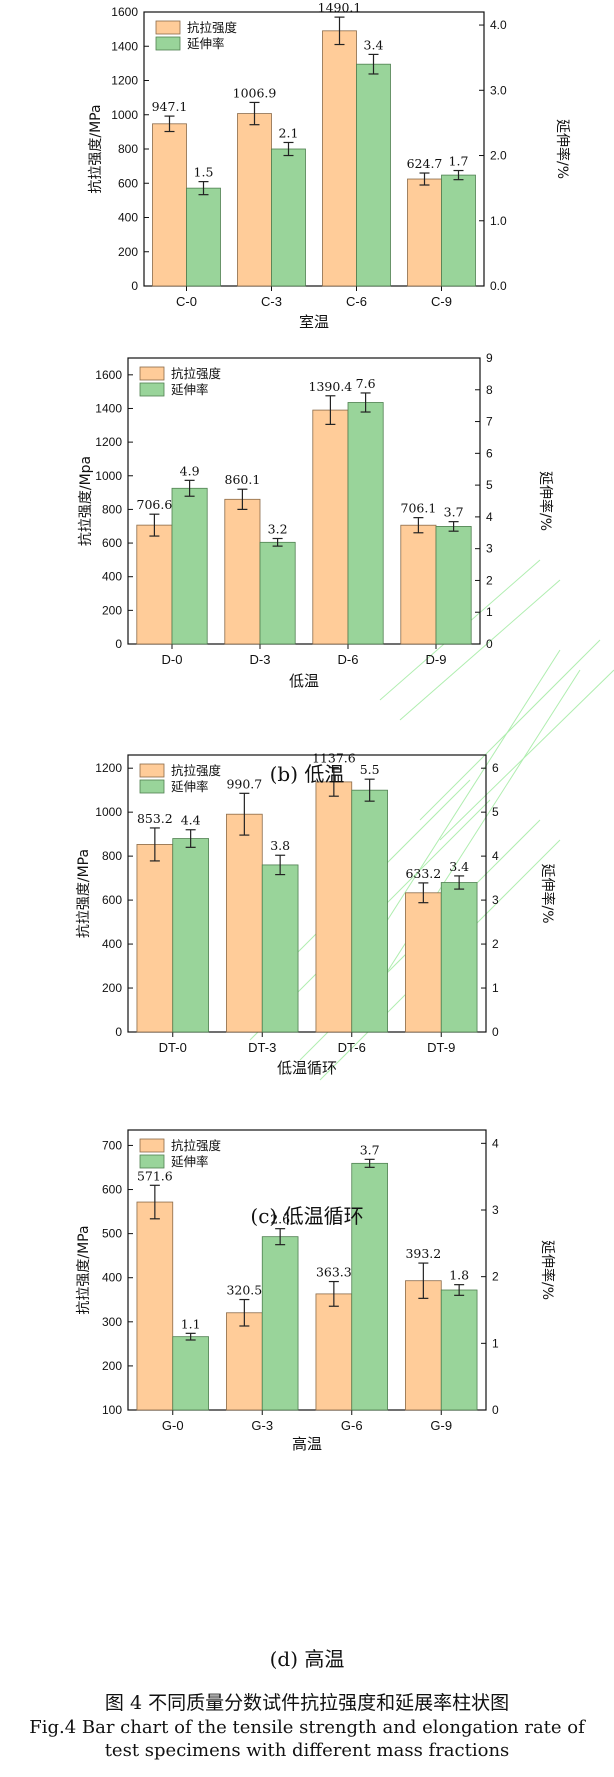 The height and width of the screenshot is (1777, 614). Describe the element at coordinates (204, 172) in the screenshot. I see `data-label-elongation: 1.5` at that location.